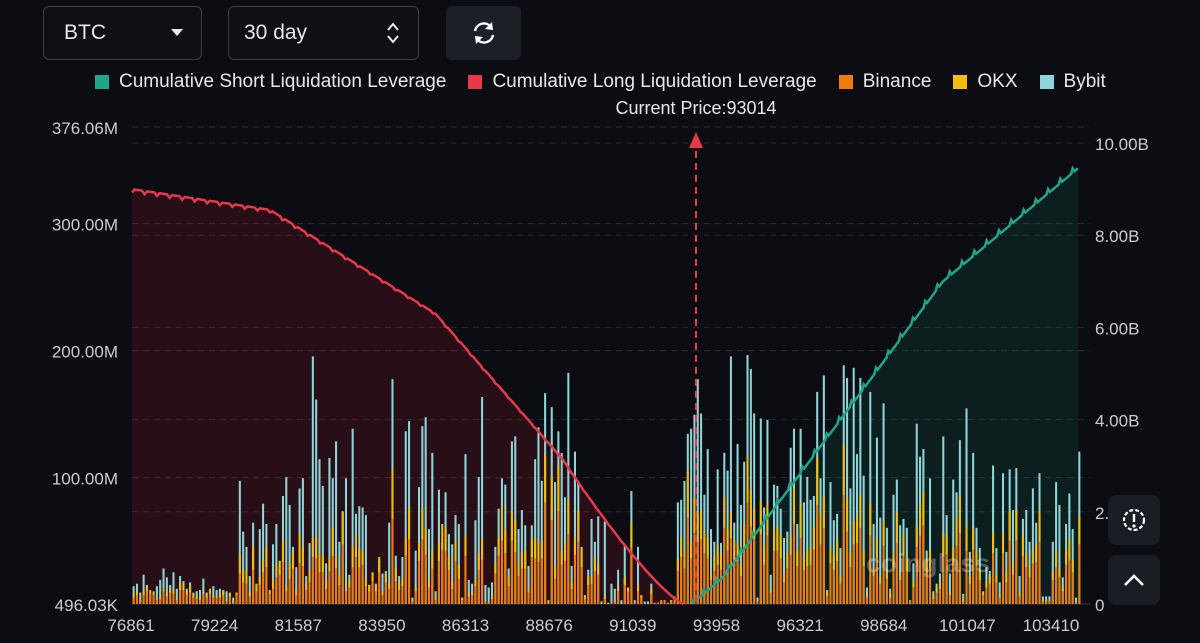 This screenshot has width=1200, height=643. What do you see at coordinates (696, 140) in the screenshot?
I see `current-price-arrow` at bounding box center [696, 140].